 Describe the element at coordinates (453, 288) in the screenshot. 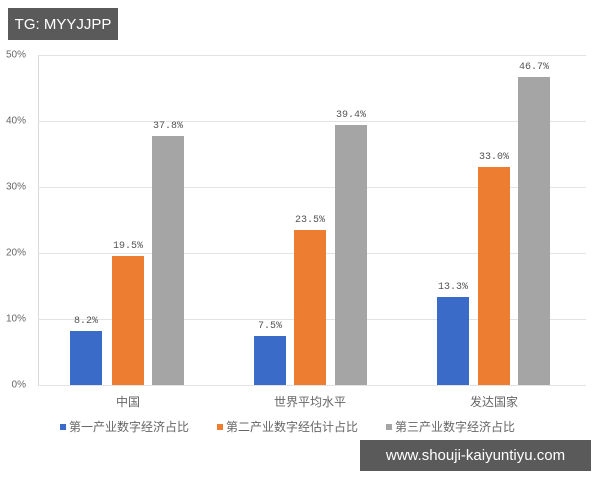

I see `bar-value-label: 13.3%` at that location.